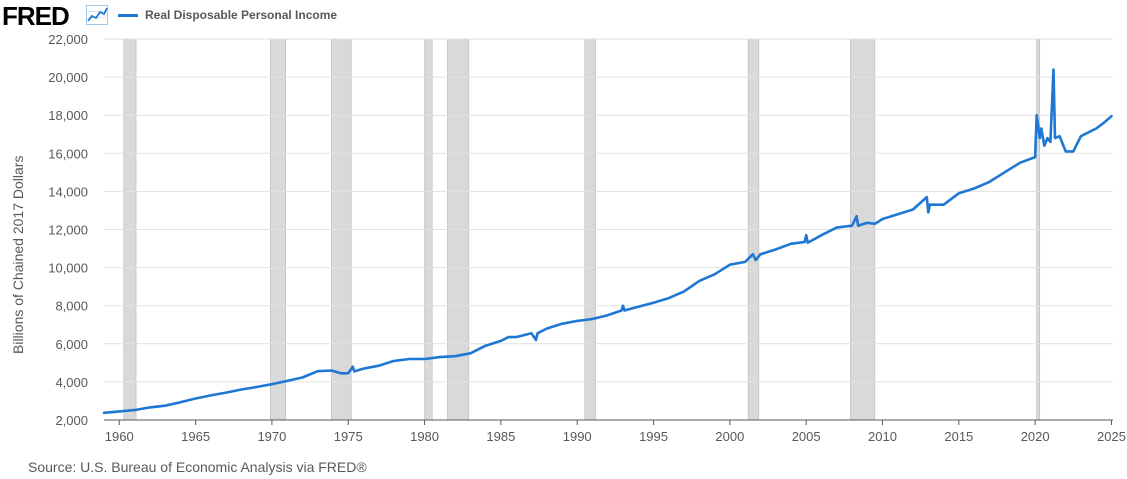 The width and height of the screenshot is (1127, 479). I want to click on y-tick-label: 8,000, so click(71, 306).